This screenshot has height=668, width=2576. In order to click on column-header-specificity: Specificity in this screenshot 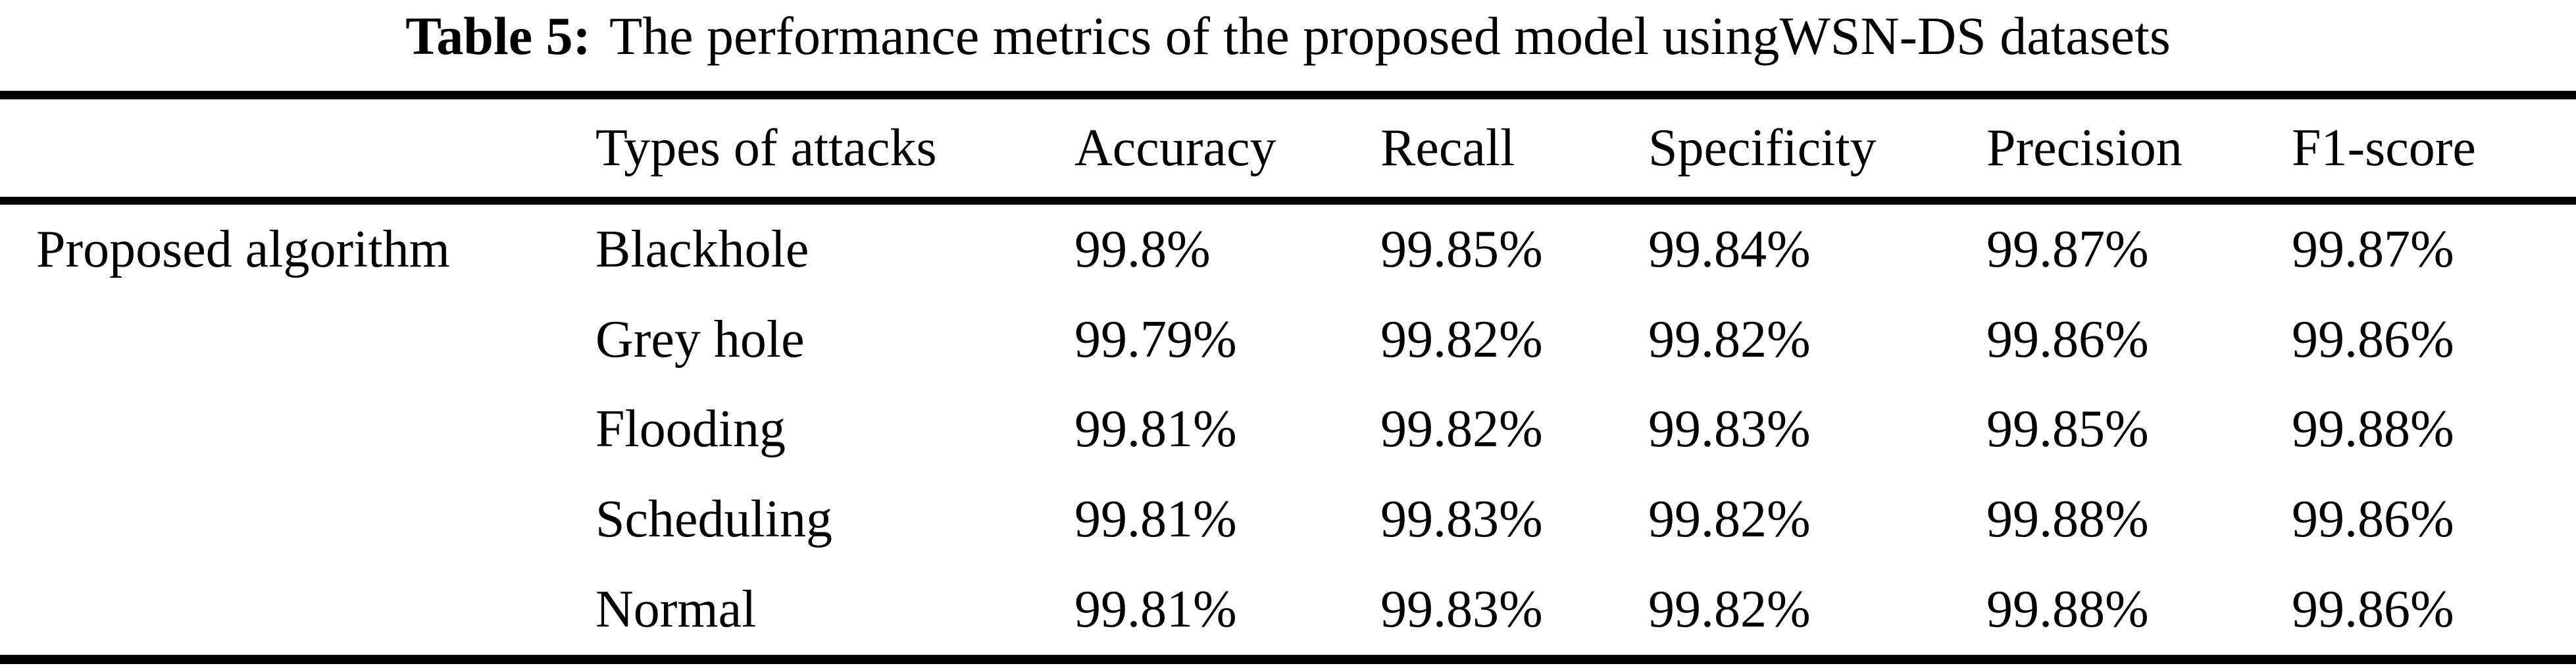, I will do `click(1762, 147)`.